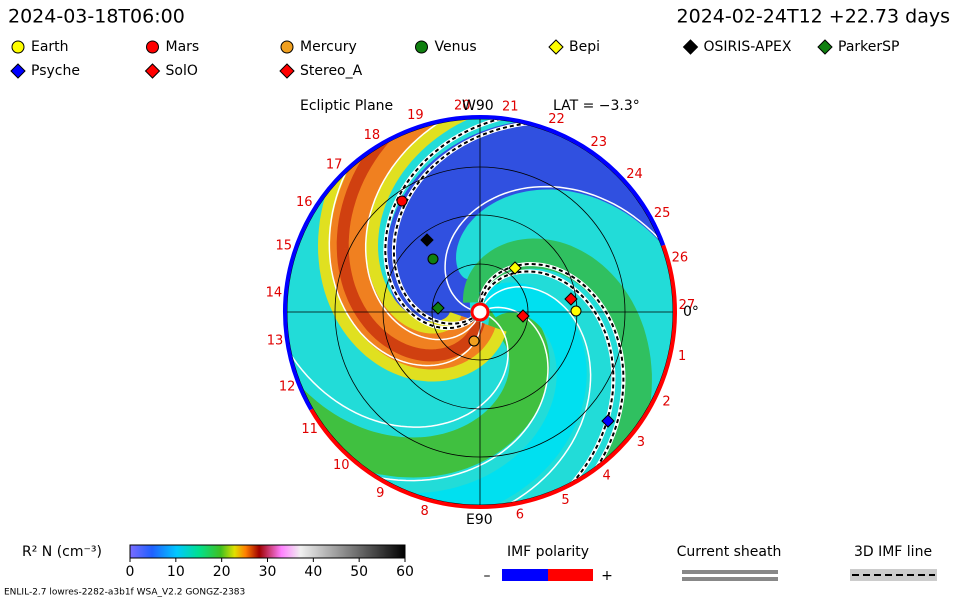 The height and width of the screenshot is (600, 960). Describe the element at coordinates (893, 552) in the screenshot. I see `imf-line-title: 3D IMF line` at that location.